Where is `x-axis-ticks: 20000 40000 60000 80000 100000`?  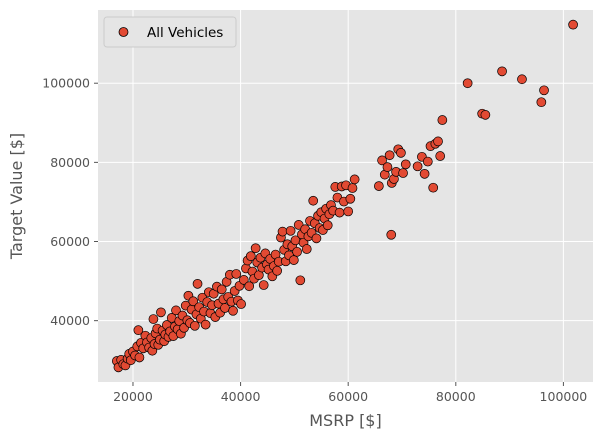 x-axis-ticks: 20000 40000 60000 80000 100000 is located at coordinates (350, 393).